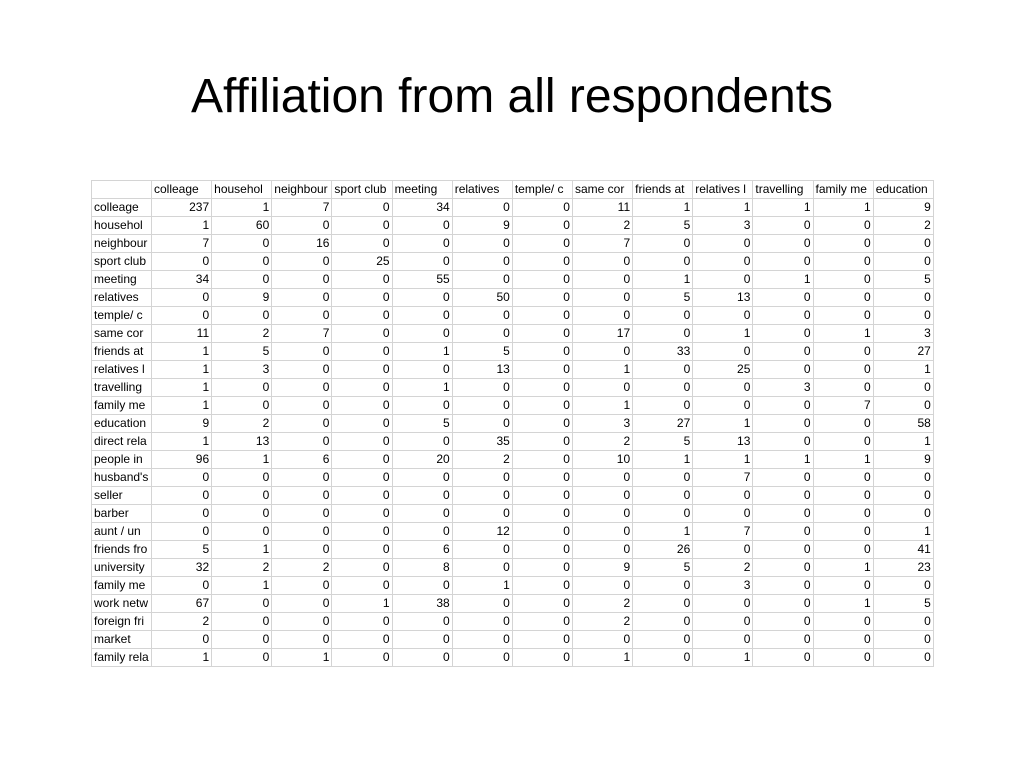 This screenshot has width=1024, height=768. Describe the element at coordinates (482, 225) in the screenshot. I see `value-cell: 9` at that location.